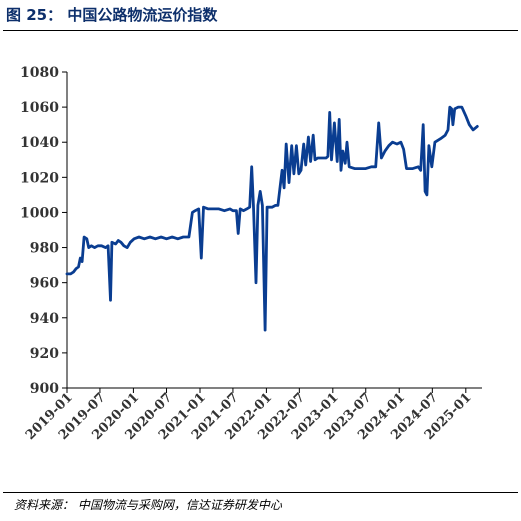 Image resolution: width=521 pixels, height=521 pixels. Describe the element at coordinates (44, 284) in the screenshot. I see `y-tick-label: 960` at that location.